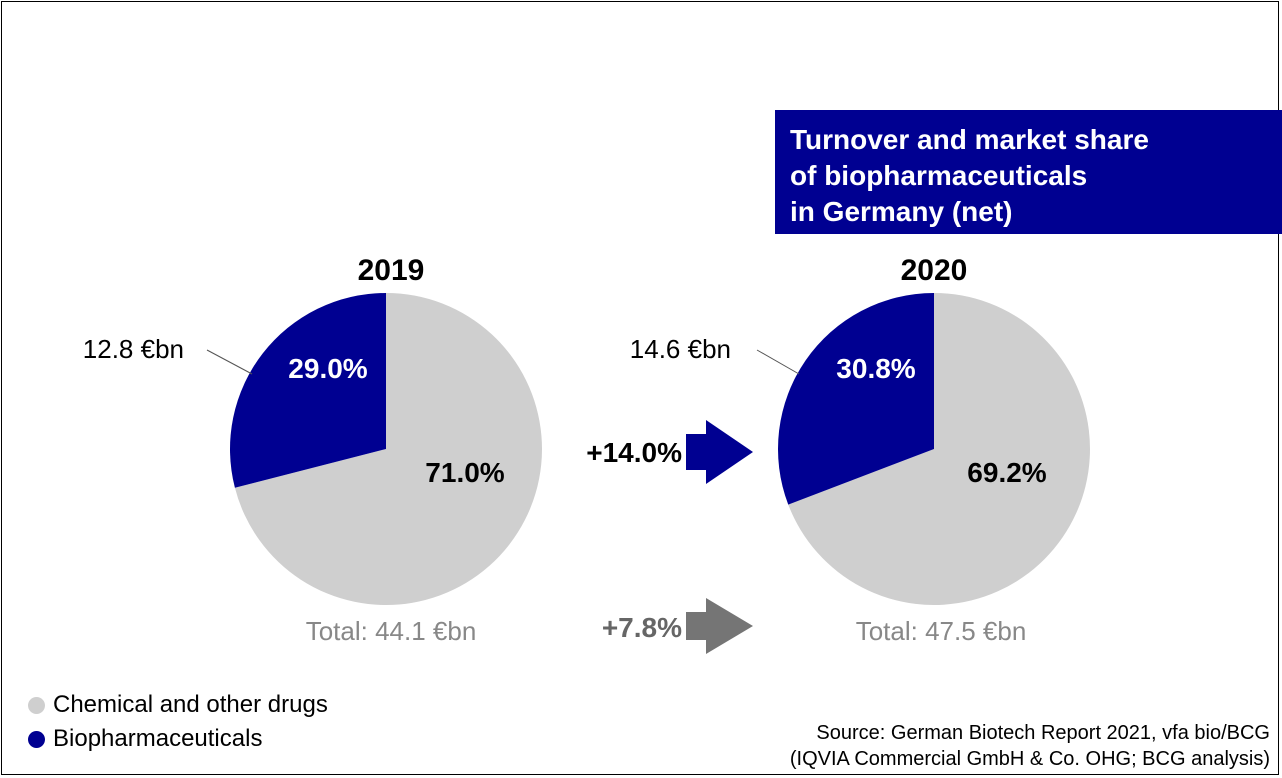 The width and height of the screenshot is (1282, 778). What do you see at coordinates (327, 368) in the screenshot?
I see `pie-2019-bio-label: 29.0%` at bounding box center [327, 368].